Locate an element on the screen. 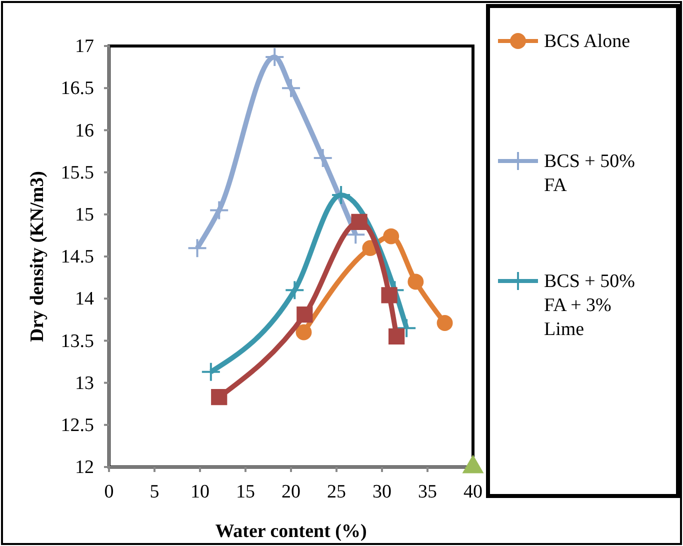 This screenshot has width=683, height=546. y-tick-label: 14 is located at coordinates (84, 299).